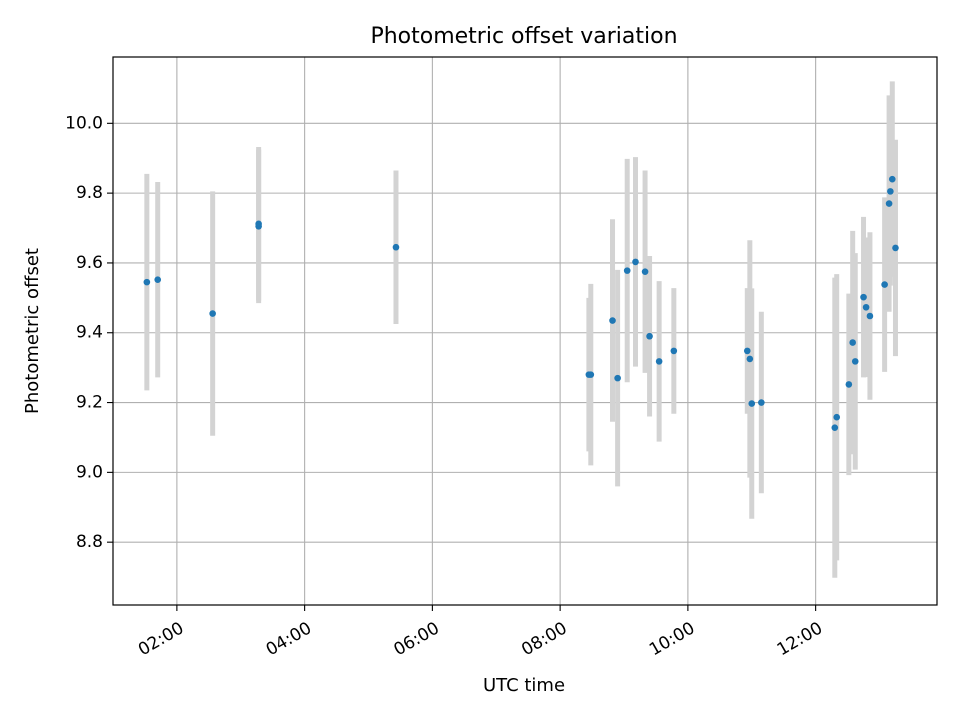 The width and height of the screenshot is (960, 720). Describe the element at coordinates (89, 193) in the screenshot. I see `y-tick-label: 9.8` at that location.